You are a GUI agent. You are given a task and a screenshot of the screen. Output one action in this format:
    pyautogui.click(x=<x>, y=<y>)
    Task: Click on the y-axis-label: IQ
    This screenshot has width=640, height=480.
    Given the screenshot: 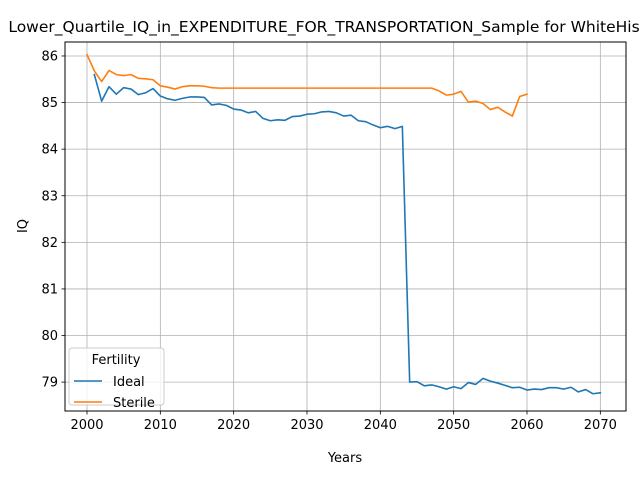 What is the action you would take?
    pyautogui.click(x=23, y=226)
    